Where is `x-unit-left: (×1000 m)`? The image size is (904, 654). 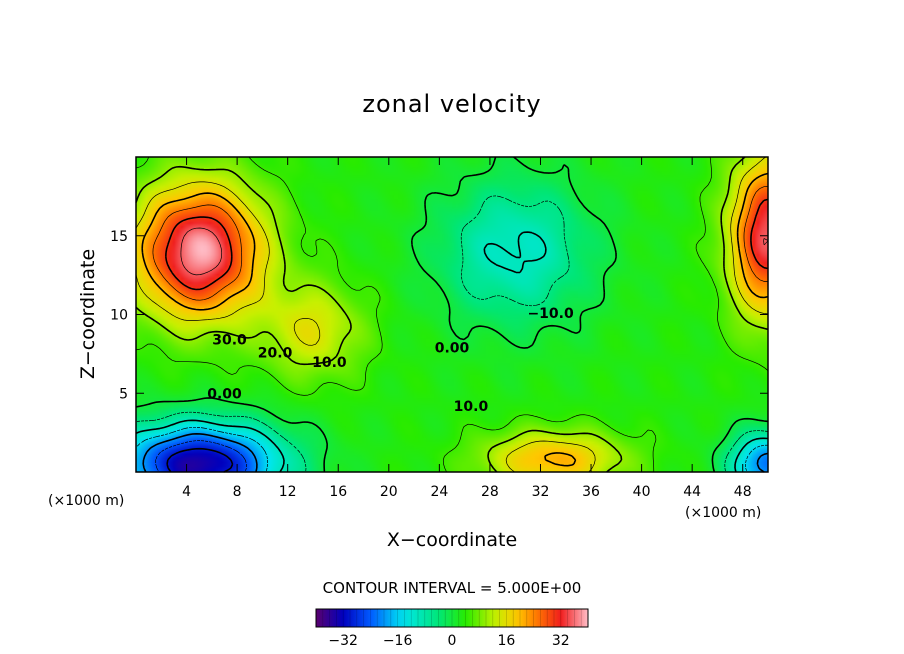
x-unit-left: (×1000 m) is located at coordinates (86, 501).